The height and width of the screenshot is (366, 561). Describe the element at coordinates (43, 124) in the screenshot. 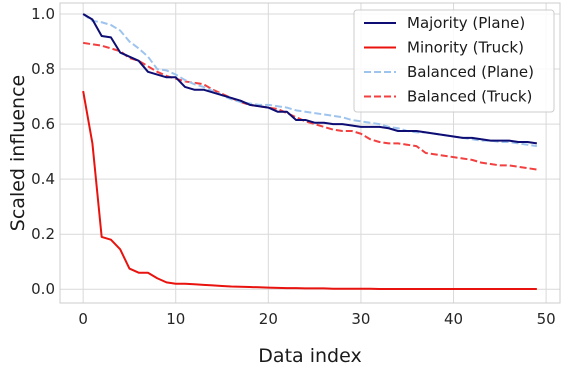

I see `y-tick-label: 0.6` at that location.